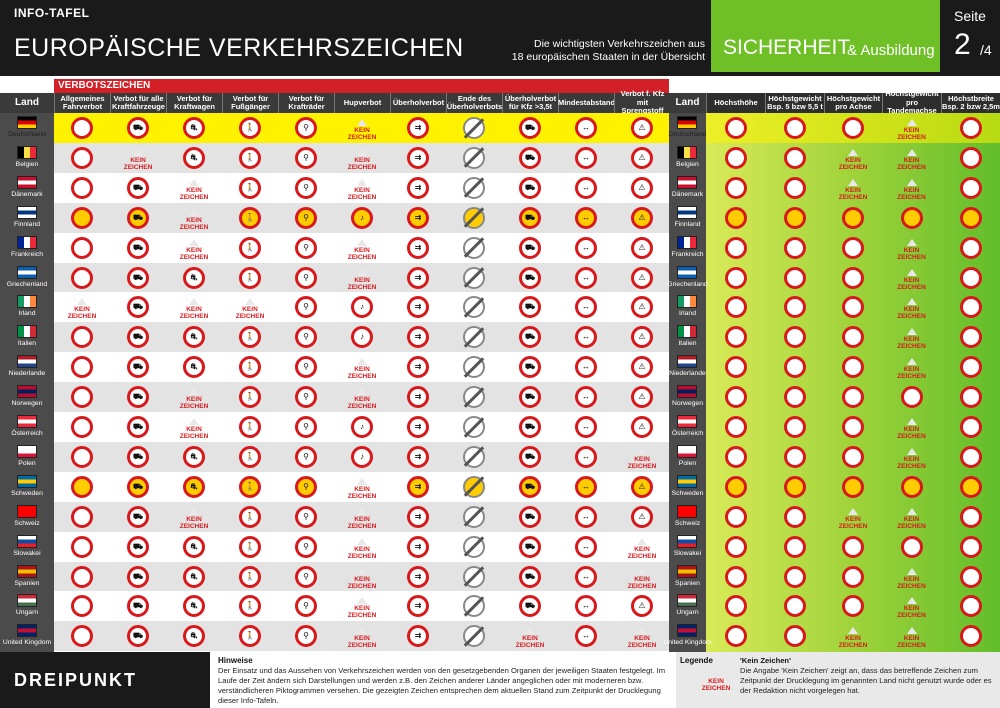 The image size is (1000, 708). Describe the element at coordinates (687, 212) in the screenshot. I see `flag-finnland-icon` at that location.